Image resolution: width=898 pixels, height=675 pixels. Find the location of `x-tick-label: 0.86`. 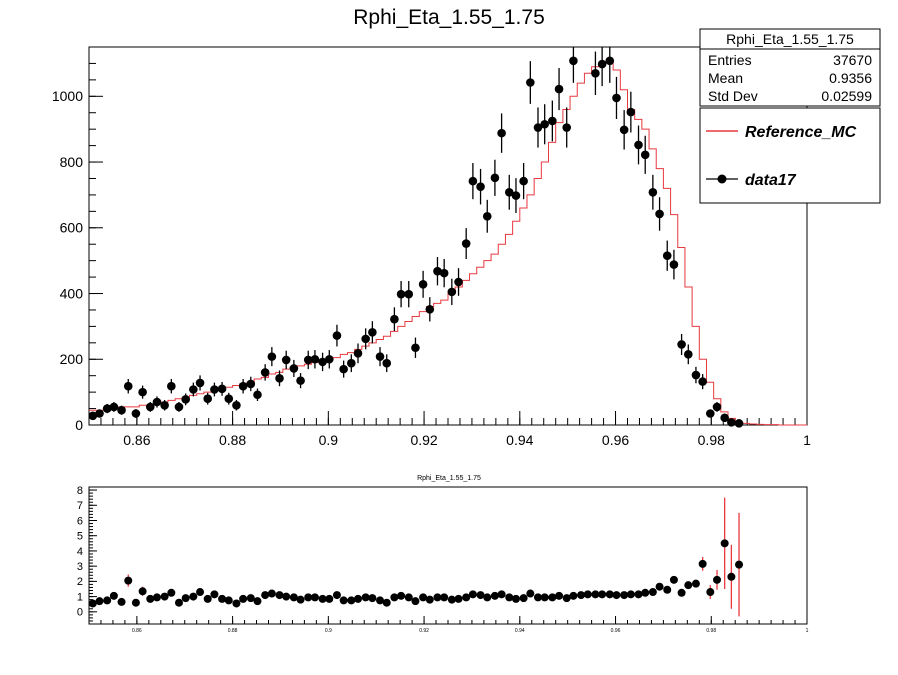

x-tick-label: 0.86 is located at coordinates (137, 631).